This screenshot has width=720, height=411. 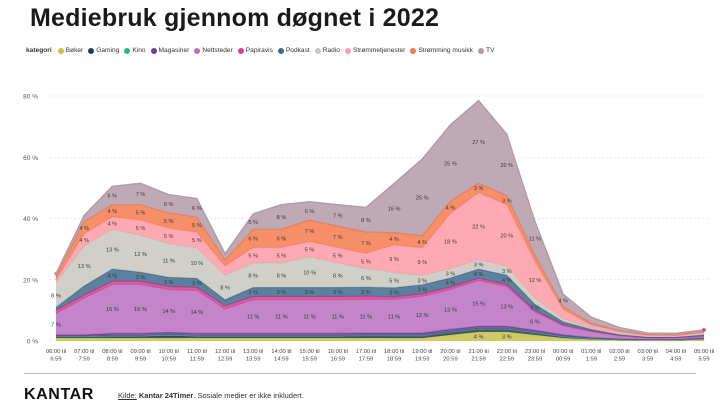 What do you see at coordinates (327, 50) in the screenshot?
I see `legend-item-radio: Radio` at bounding box center [327, 50].